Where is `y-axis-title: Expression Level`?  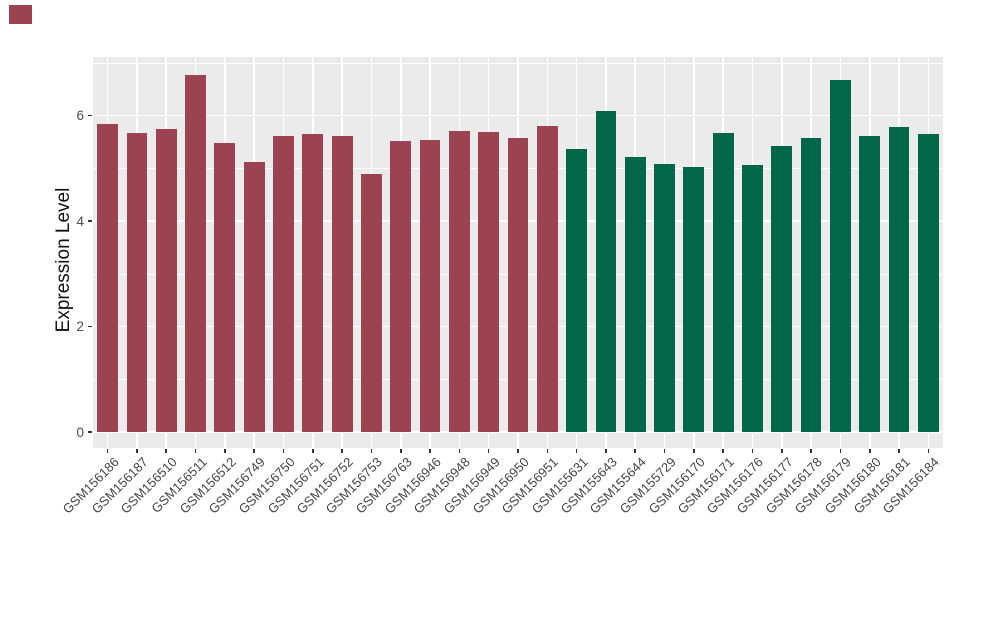 y-axis-title: Expression Level is located at coordinates (63, 260).